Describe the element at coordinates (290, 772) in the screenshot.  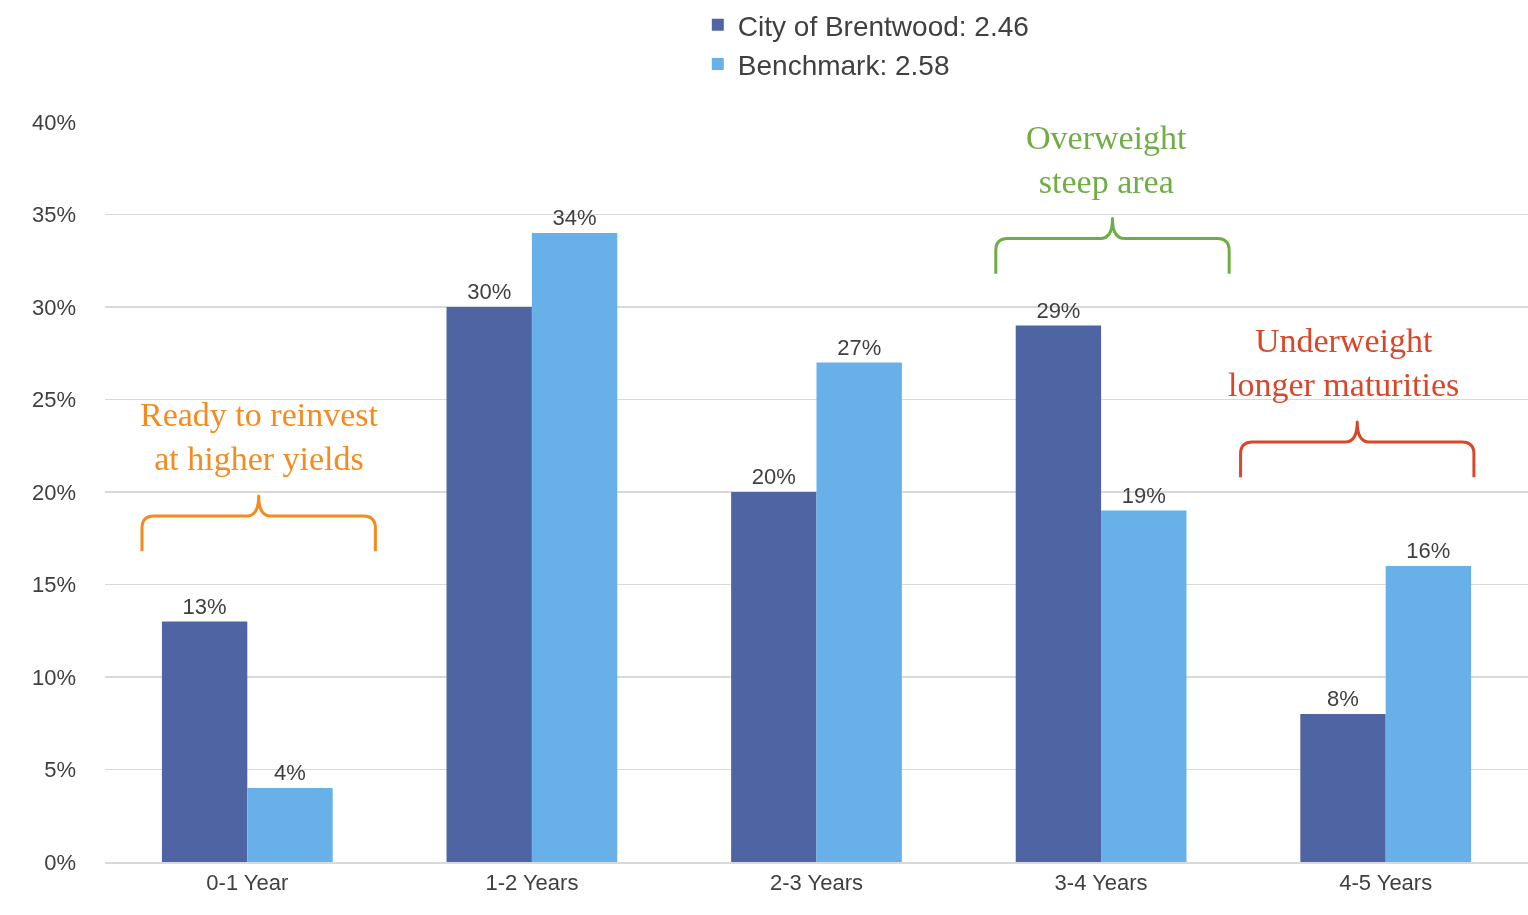
I see `data-label: 4%` at that location.